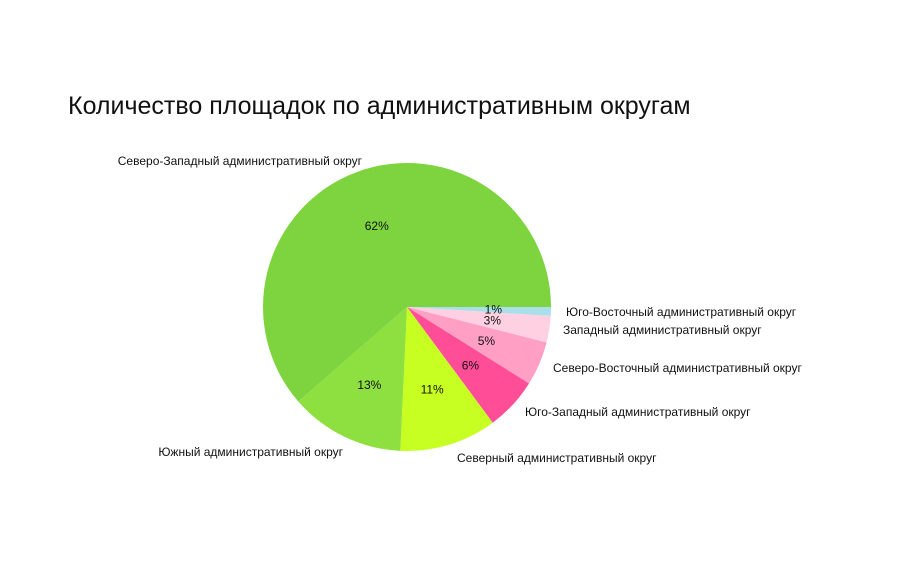 This screenshot has width=900, height=587. I want to click on slice-category-label: Юго-Восточный административный округ, so click(681, 312).